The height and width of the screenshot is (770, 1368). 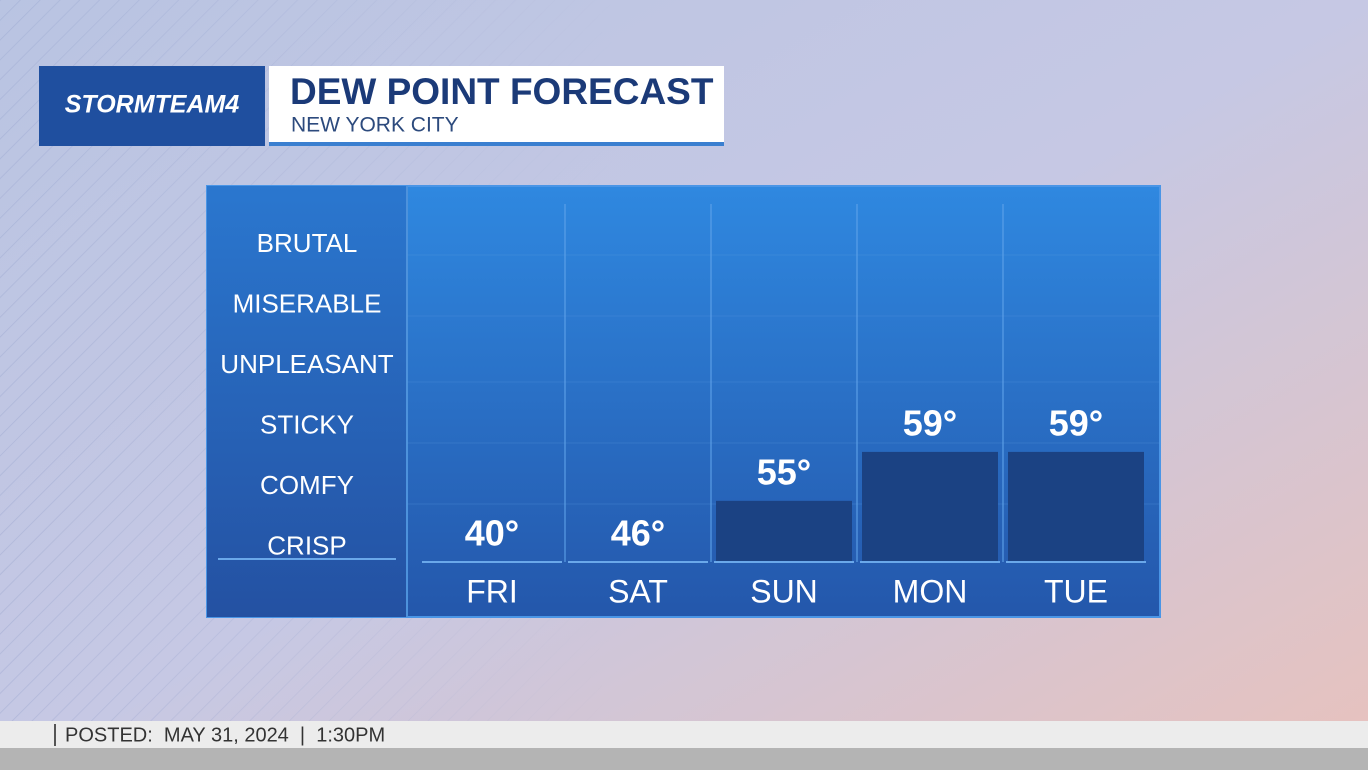 I want to click on level-label: BRUTAL, so click(x=307, y=243).